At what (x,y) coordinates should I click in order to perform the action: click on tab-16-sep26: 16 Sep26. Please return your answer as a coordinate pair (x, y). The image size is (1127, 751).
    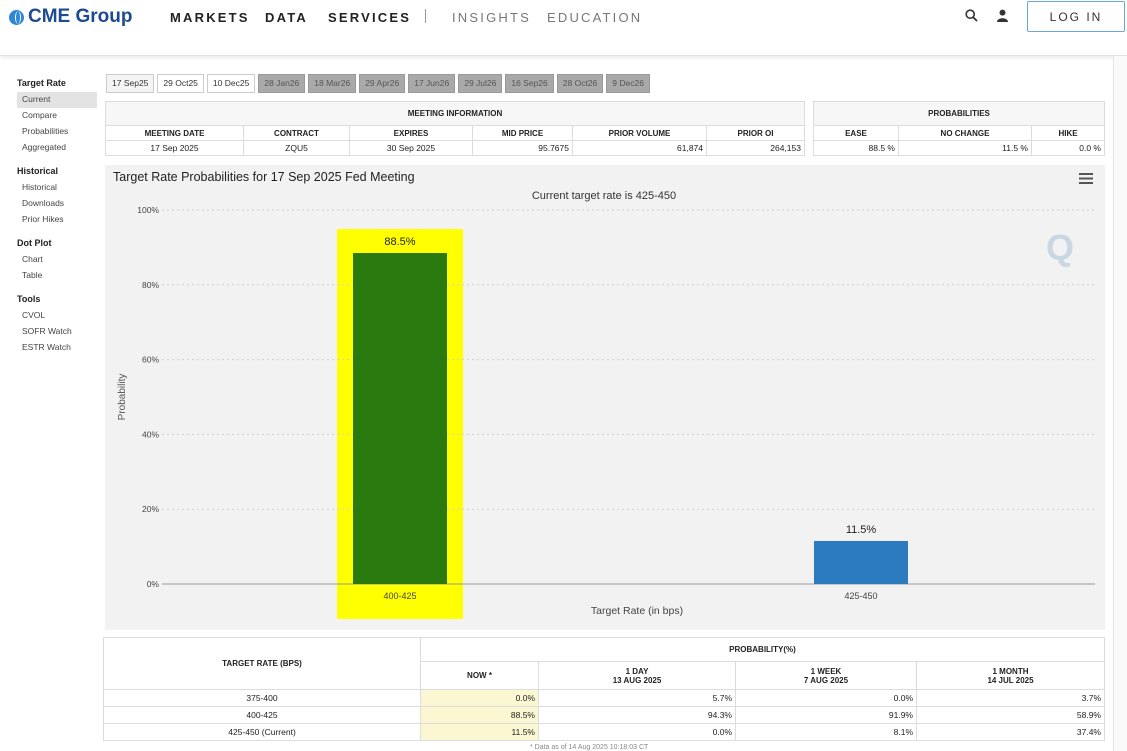
    Looking at the image, I should click on (529, 83).